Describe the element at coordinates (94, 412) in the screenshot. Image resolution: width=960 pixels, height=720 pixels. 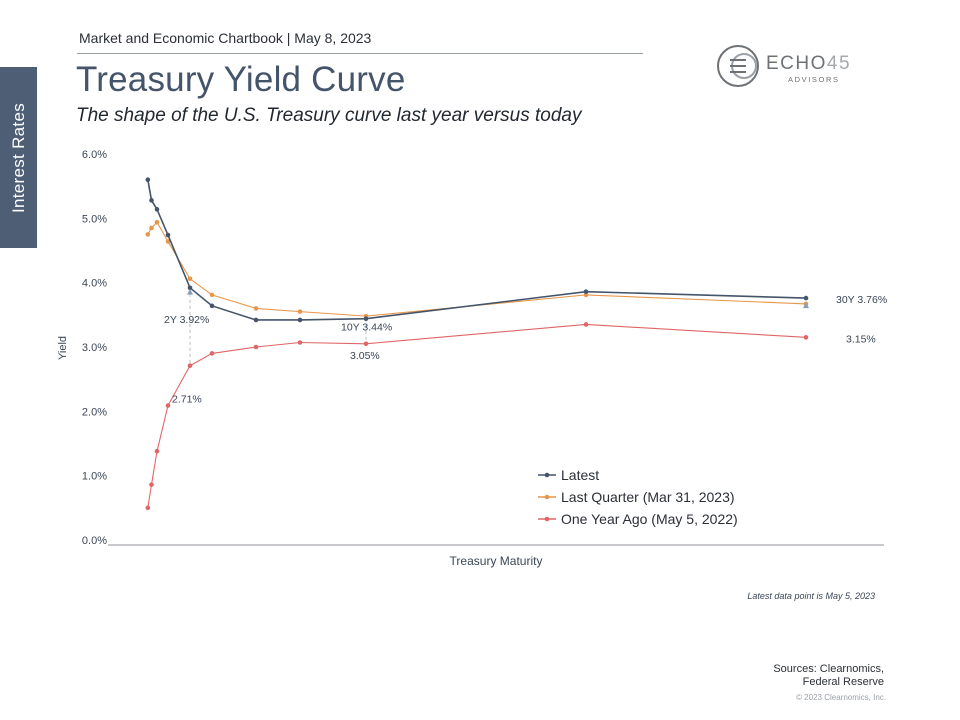
I see `y-tick-label: 2.0%` at that location.